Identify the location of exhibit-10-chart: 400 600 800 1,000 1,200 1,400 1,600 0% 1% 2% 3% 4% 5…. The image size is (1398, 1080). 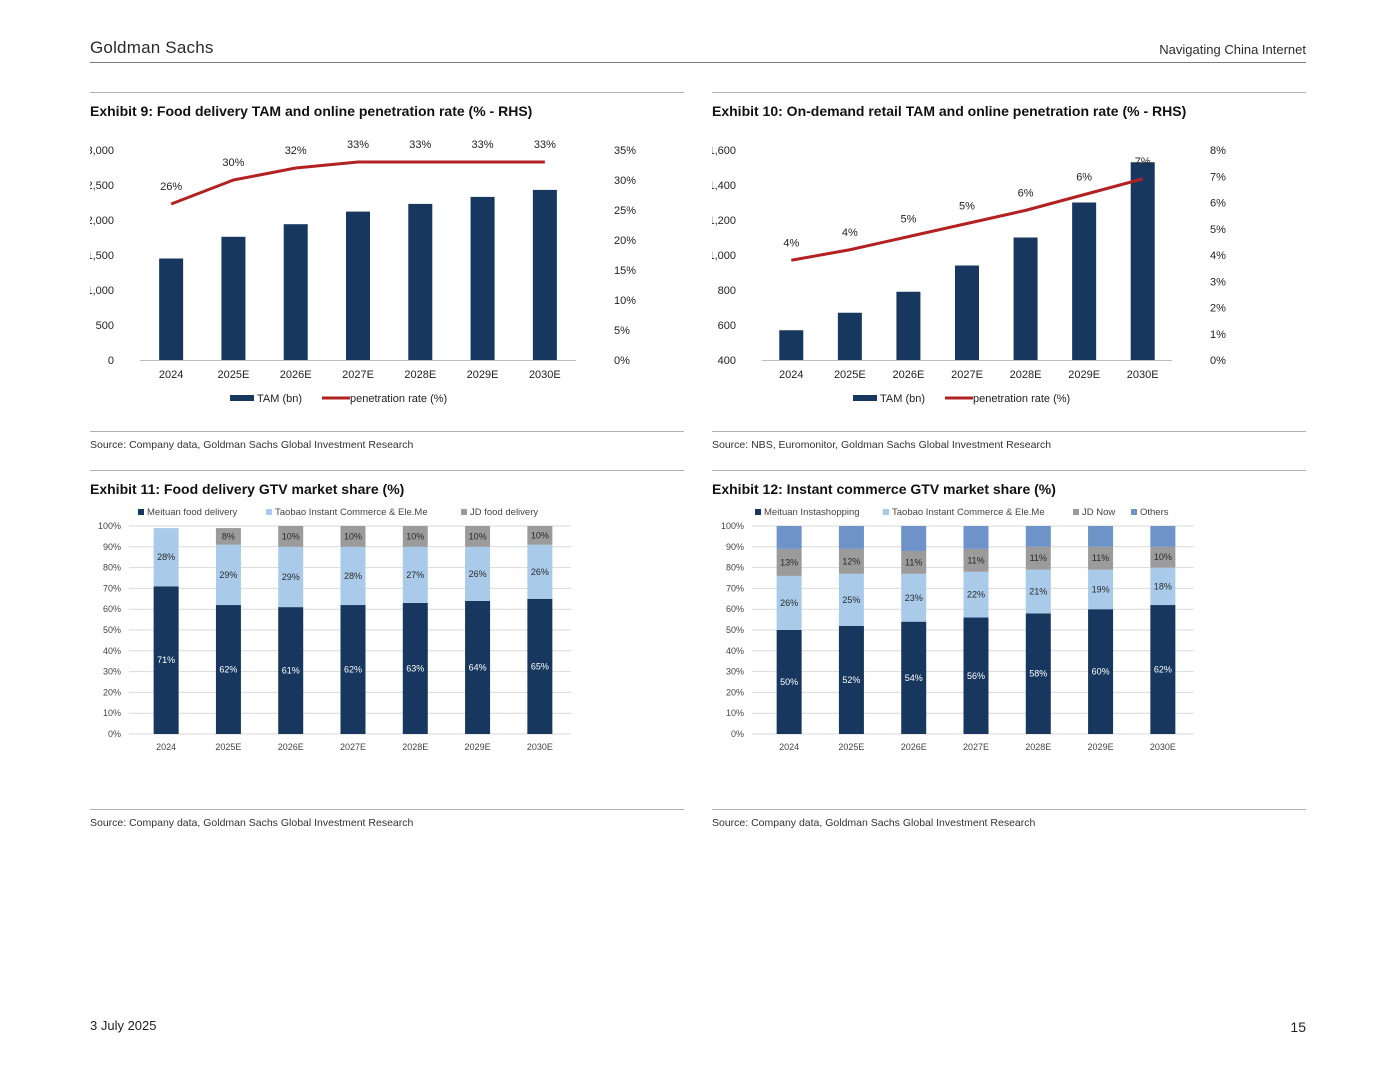
(969, 275).